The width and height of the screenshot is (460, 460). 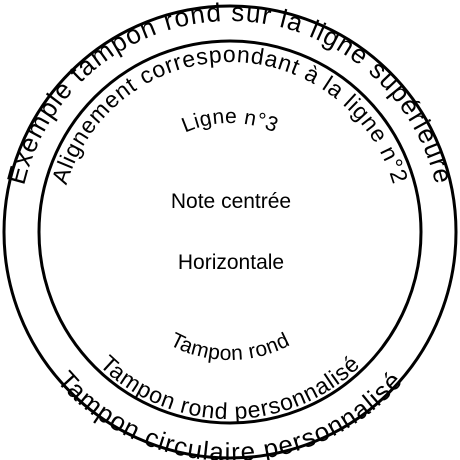 I want to click on stamp-center-line2: Horizontale, so click(x=231, y=262).